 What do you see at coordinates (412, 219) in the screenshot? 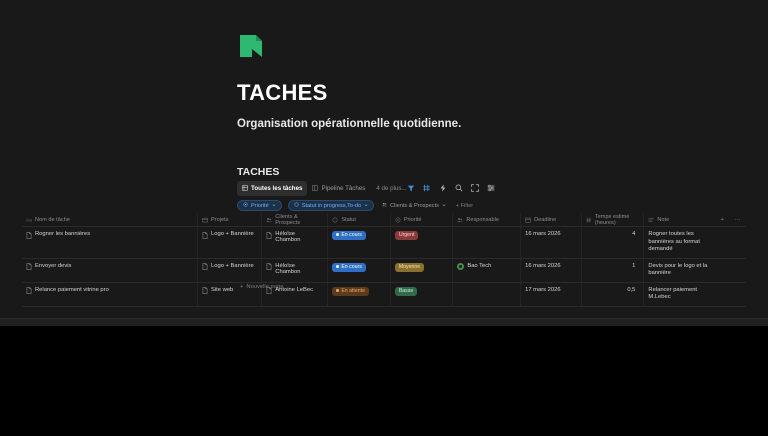
I see `column-header-label: Priorité` at bounding box center [412, 219].